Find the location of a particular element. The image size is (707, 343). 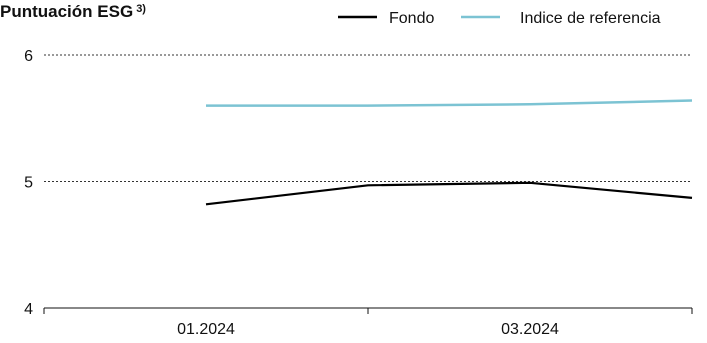

legend: Fondo Indice de referencia is located at coordinates (499, 18).